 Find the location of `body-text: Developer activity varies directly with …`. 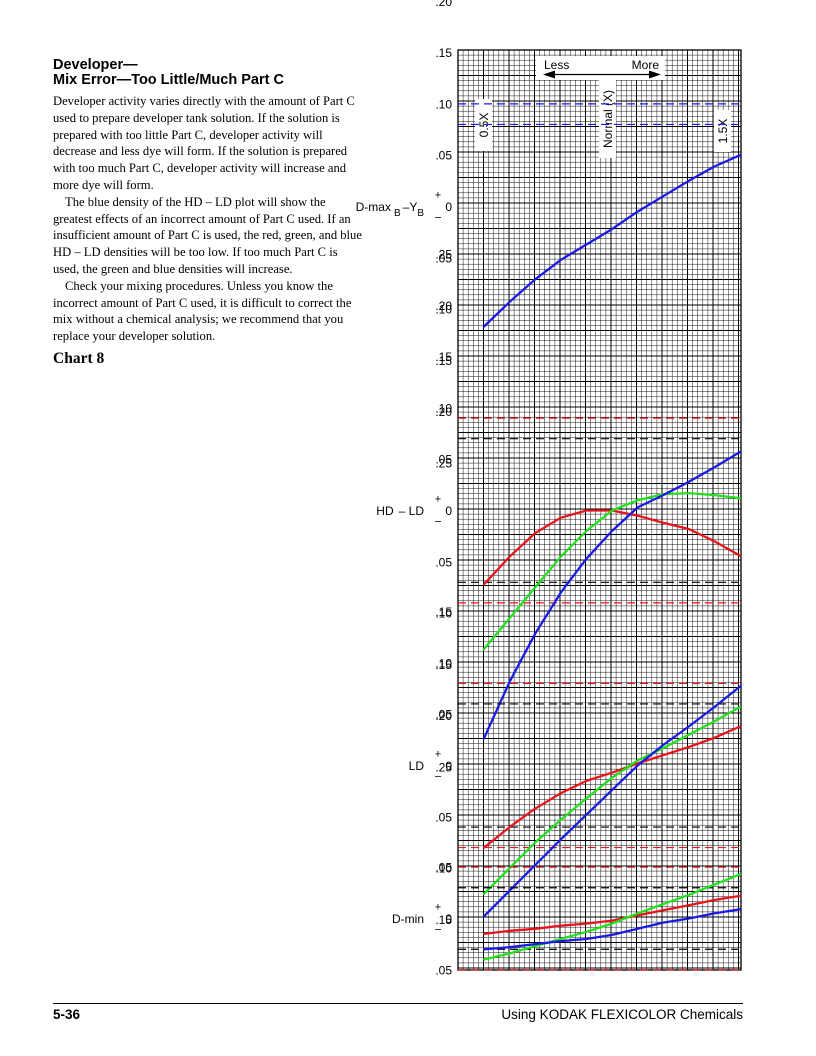

body-text: Developer activity varies directly with … is located at coordinates (209, 219).